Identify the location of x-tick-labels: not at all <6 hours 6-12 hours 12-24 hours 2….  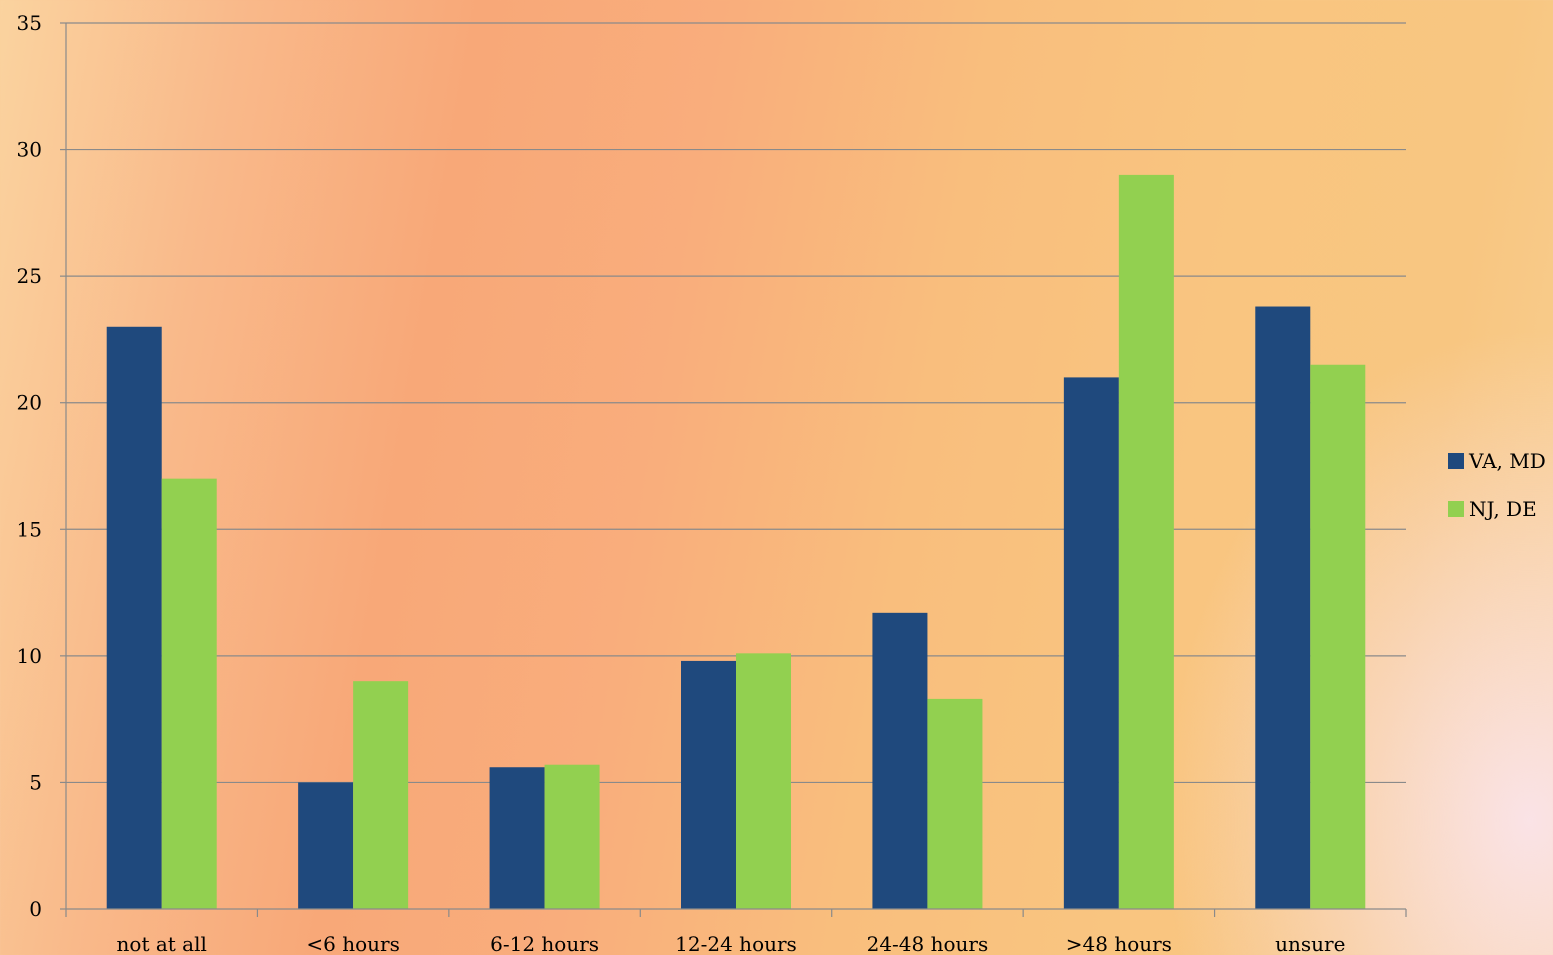
(731, 943).